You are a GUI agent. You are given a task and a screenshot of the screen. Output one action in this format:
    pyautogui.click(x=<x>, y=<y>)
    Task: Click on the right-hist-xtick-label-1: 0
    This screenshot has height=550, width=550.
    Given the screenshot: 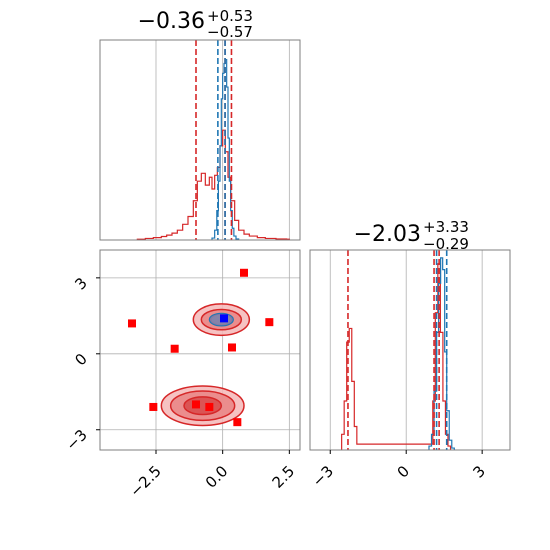 What is the action you would take?
    pyautogui.click(x=403, y=471)
    